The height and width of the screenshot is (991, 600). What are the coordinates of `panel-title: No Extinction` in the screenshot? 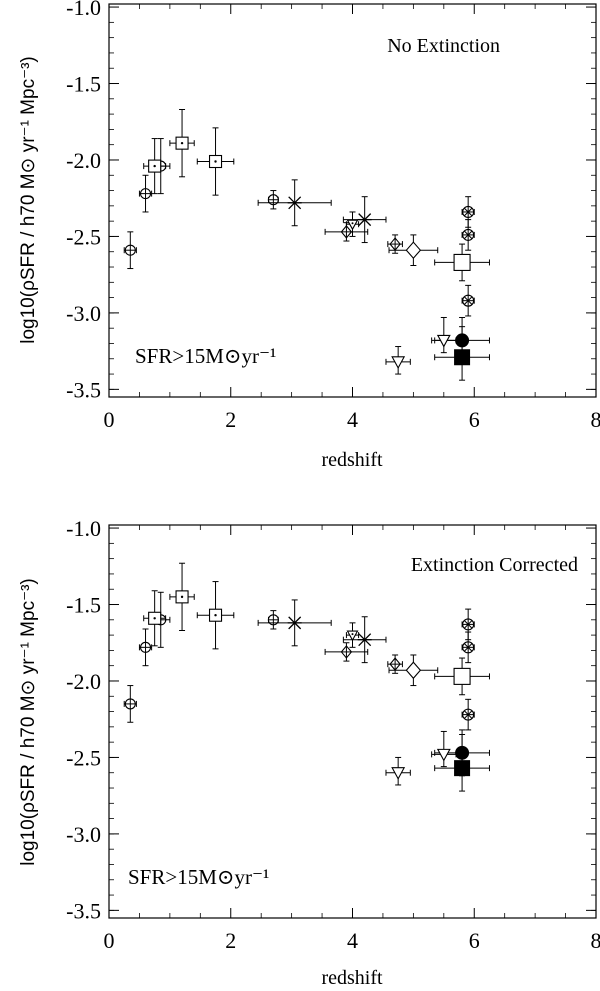 It's located at (443, 46).